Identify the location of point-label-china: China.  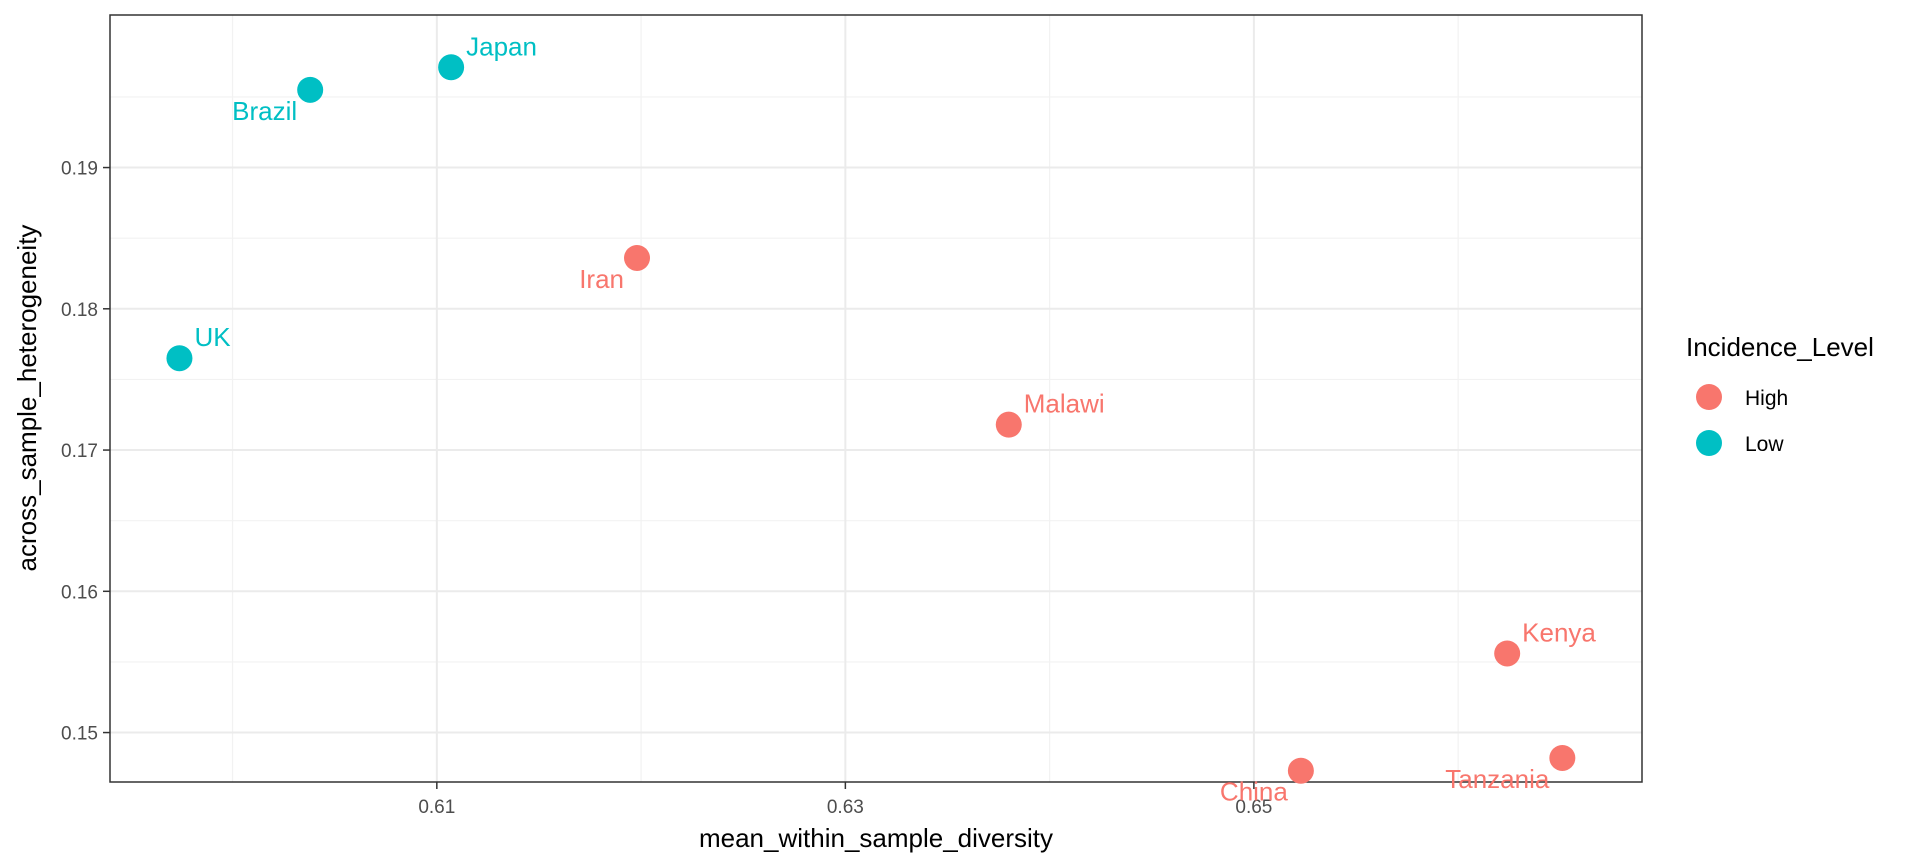
(1254, 792).